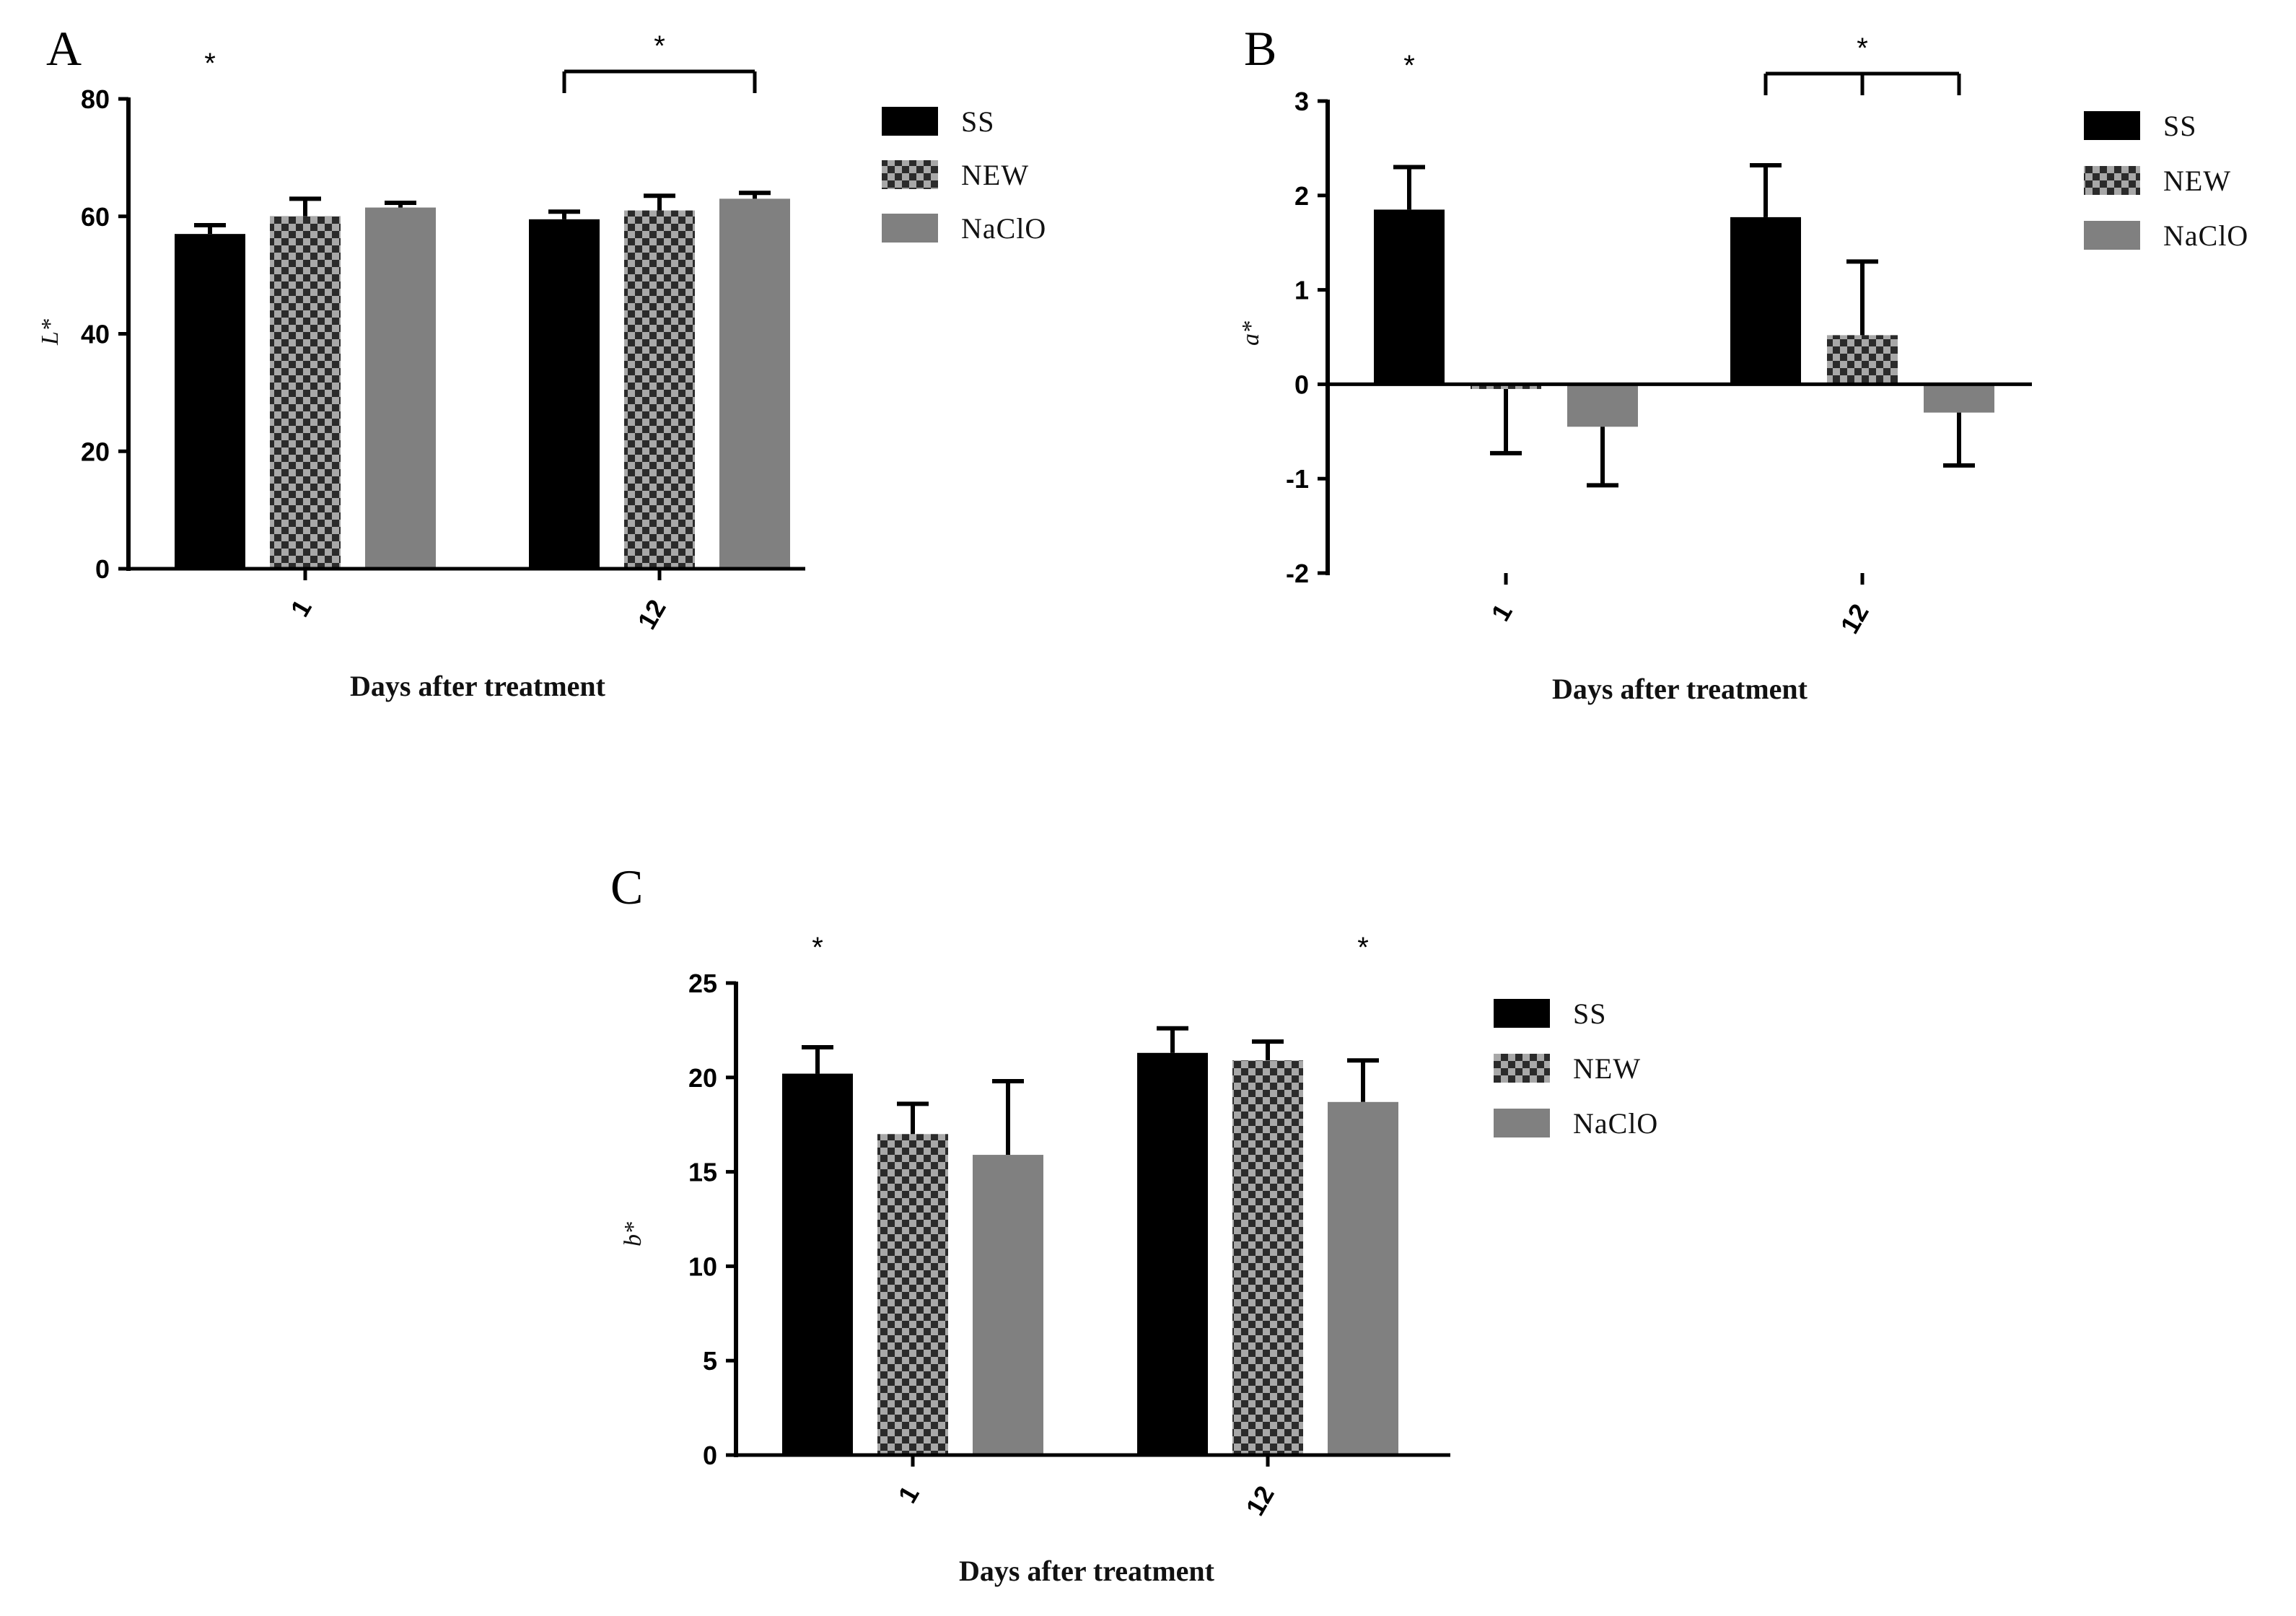 The width and height of the screenshot is (2296, 1616). What do you see at coordinates (1260, 1501) in the screenshot?
I see `x-tick-label-c-12: 12` at bounding box center [1260, 1501].